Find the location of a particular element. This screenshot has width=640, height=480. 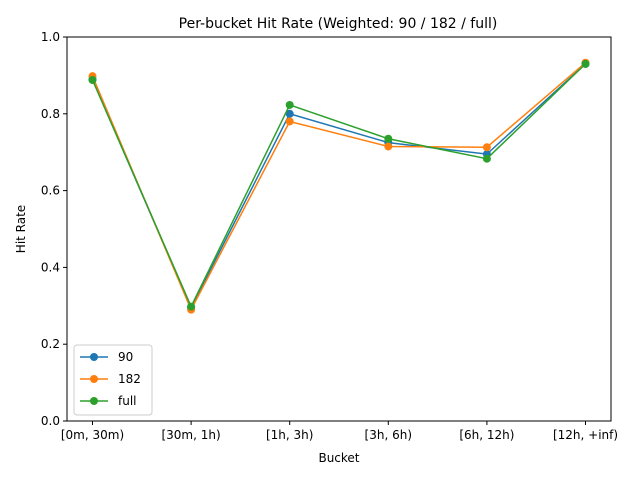

legend-label: full is located at coordinates (127, 401).